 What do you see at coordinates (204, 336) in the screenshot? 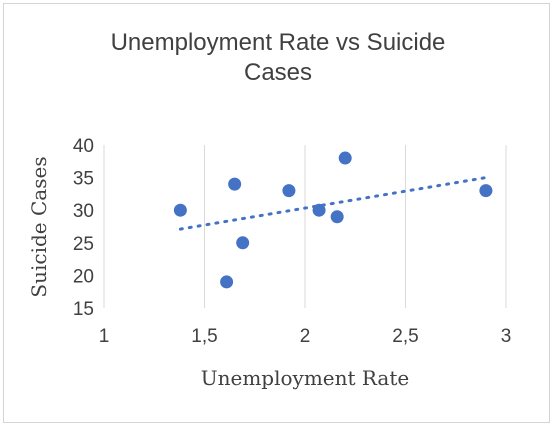
I see `x-tick-label: 1,5` at bounding box center [204, 336].